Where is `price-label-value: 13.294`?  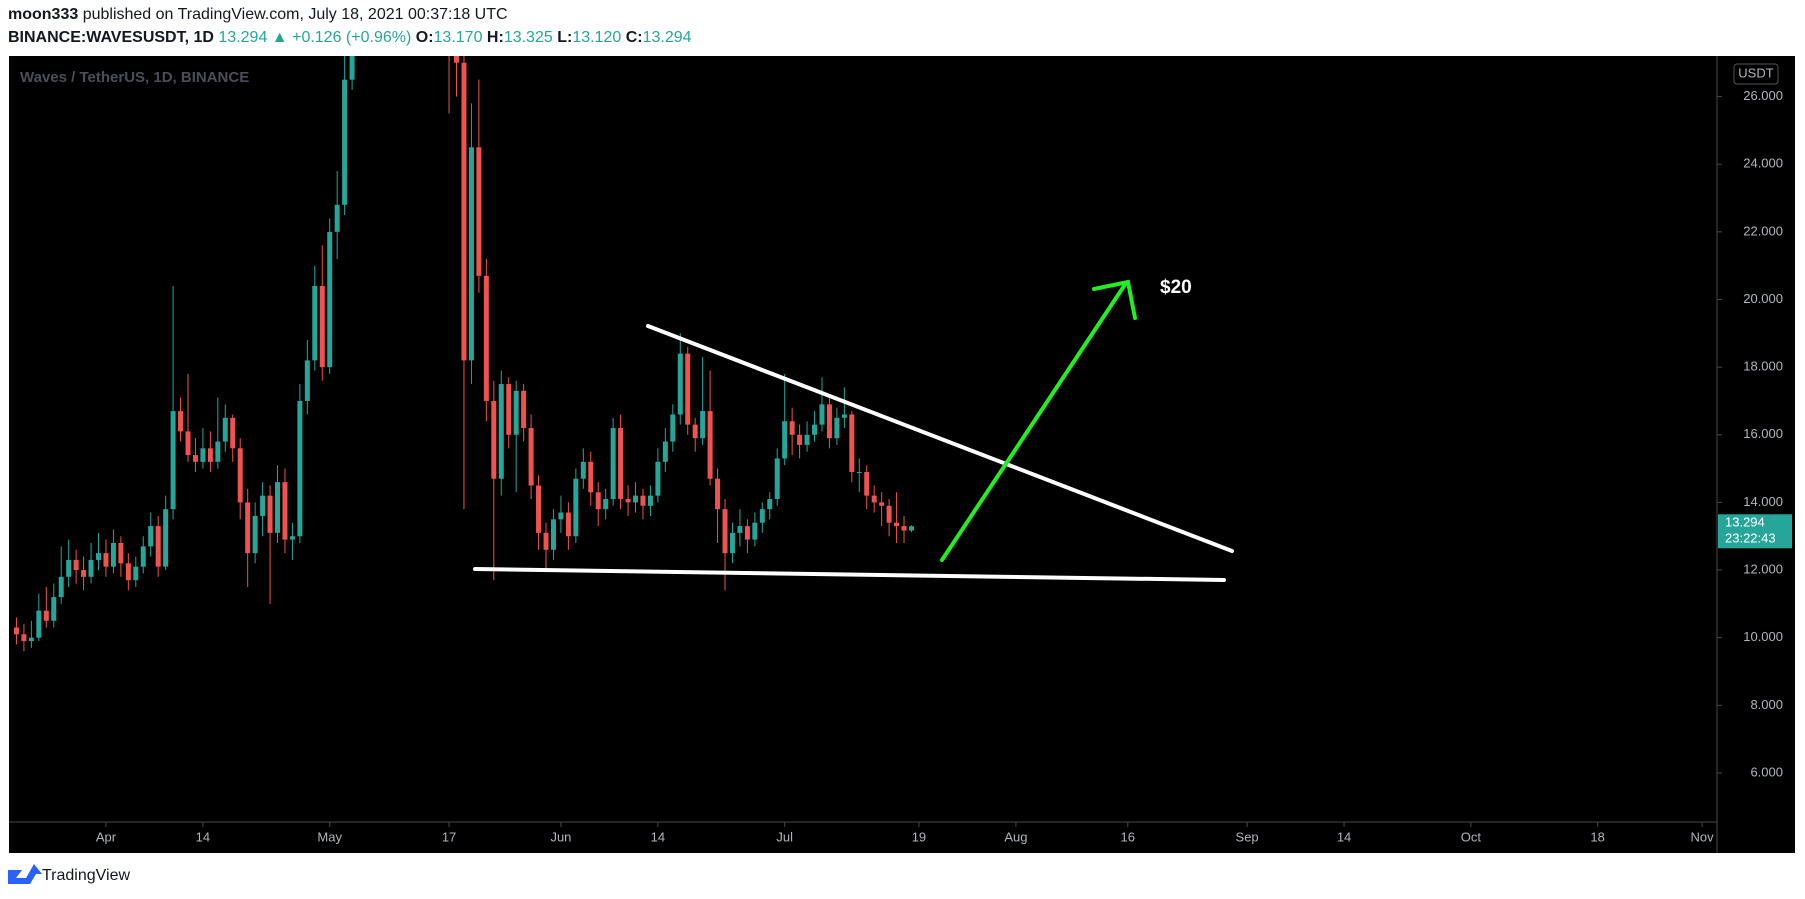
price-label-value: 13.294 is located at coordinates (1745, 522).